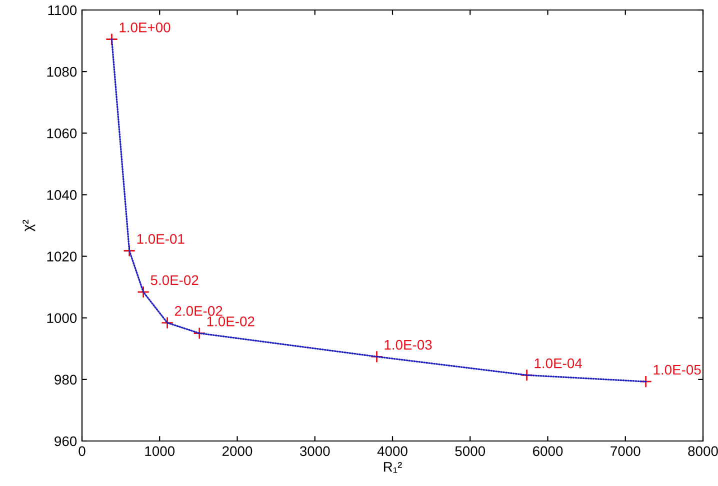 The width and height of the screenshot is (718, 486). What do you see at coordinates (230, 321) in the screenshot?
I see `annotation: 1.0E-02` at bounding box center [230, 321].